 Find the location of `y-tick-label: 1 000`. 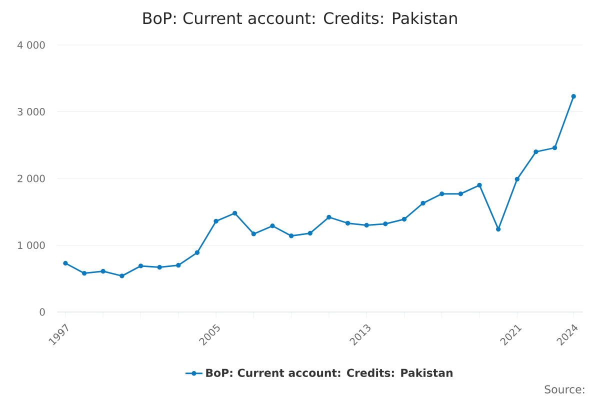

y-tick-label: 1 000 is located at coordinates (31, 245).